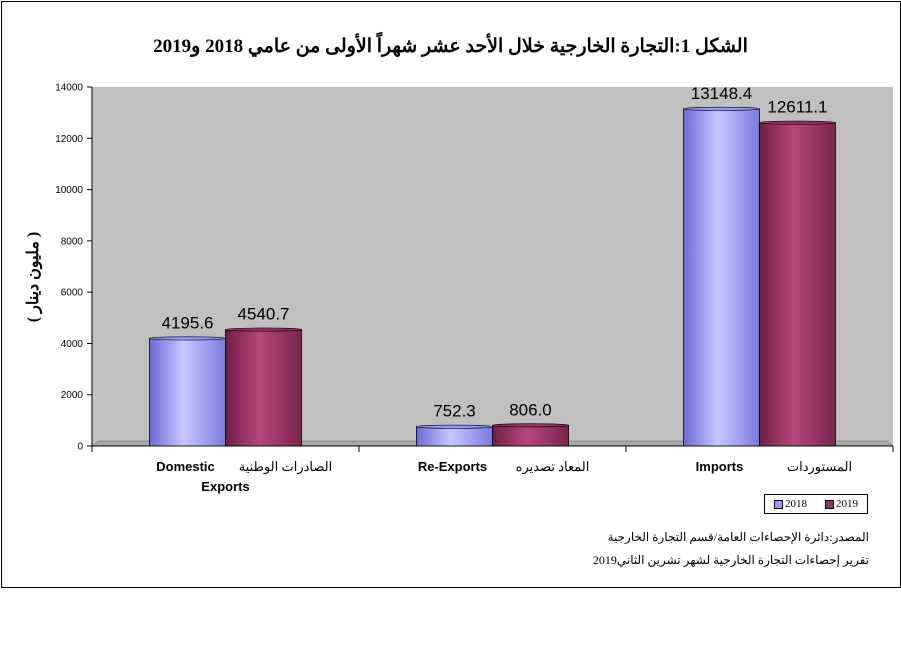  I want to click on legend-swatch-2018, so click(778, 504).